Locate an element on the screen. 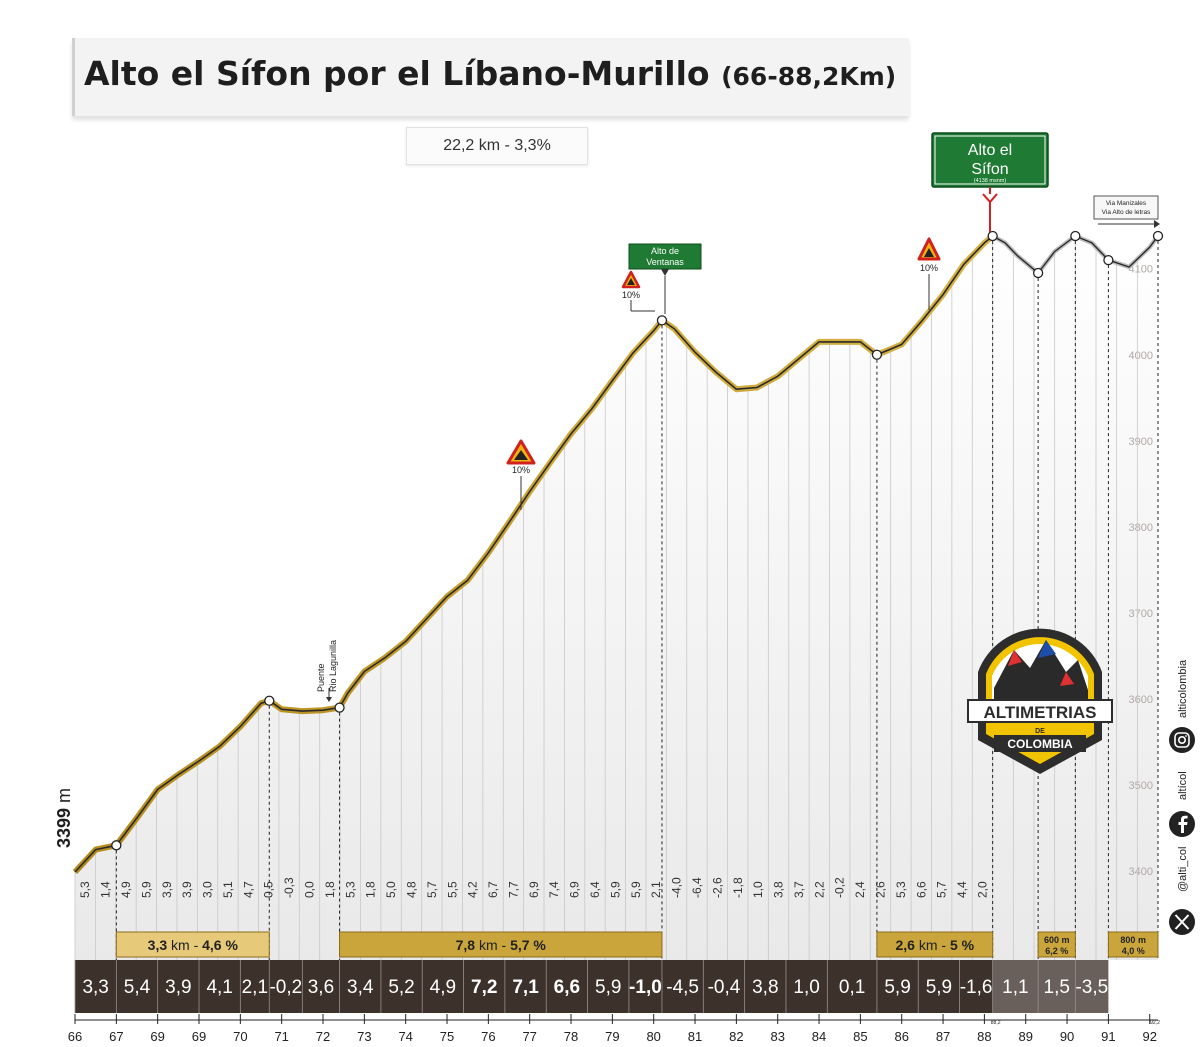  x-tick-label: 92 is located at coordinates (1149, 1036).